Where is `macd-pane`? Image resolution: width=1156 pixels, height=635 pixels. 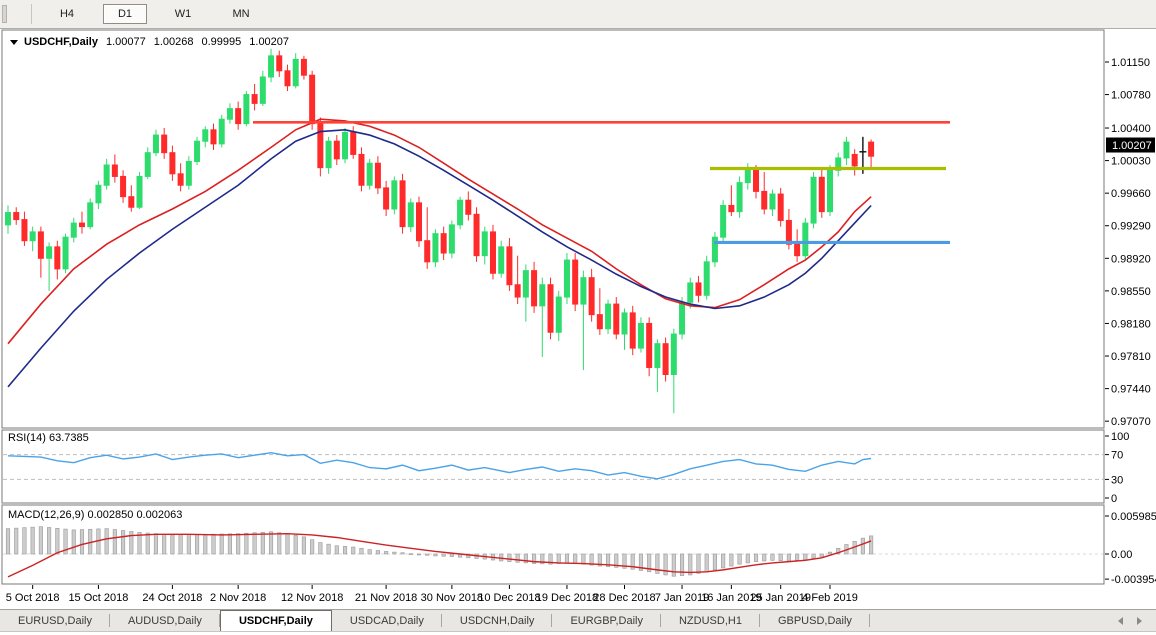 macd-pane is located at coordinates (553, 544).